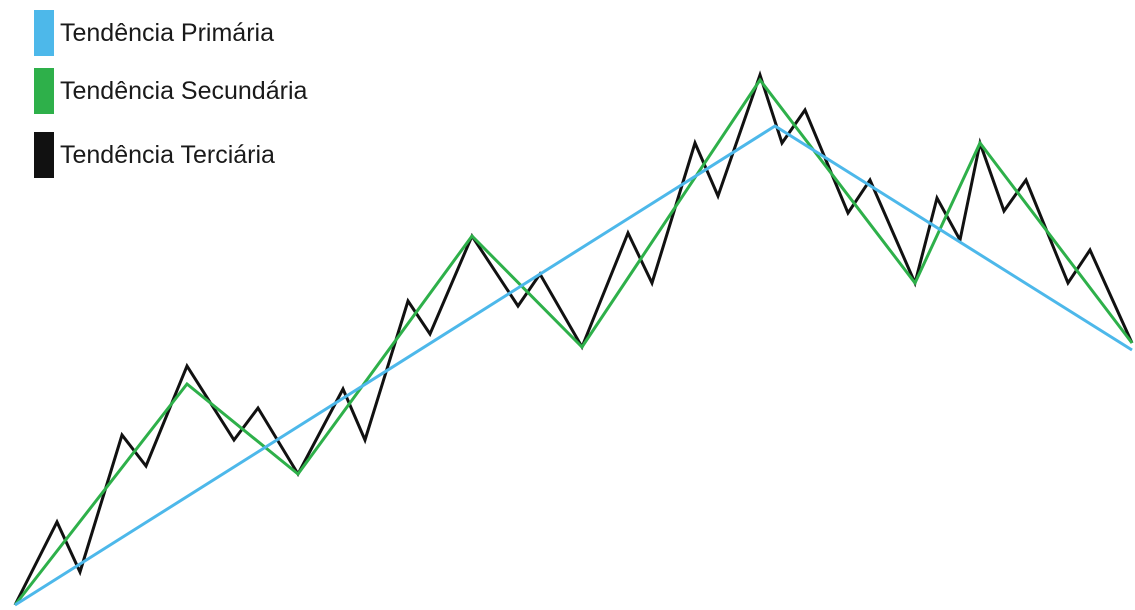 Image resolution: width=1135 pixels, height=610 pixels. What do you see at coordinates (44, 91) in the screenshot?
I see `legend-swatch-secondary` at bounding box center [44, 91].